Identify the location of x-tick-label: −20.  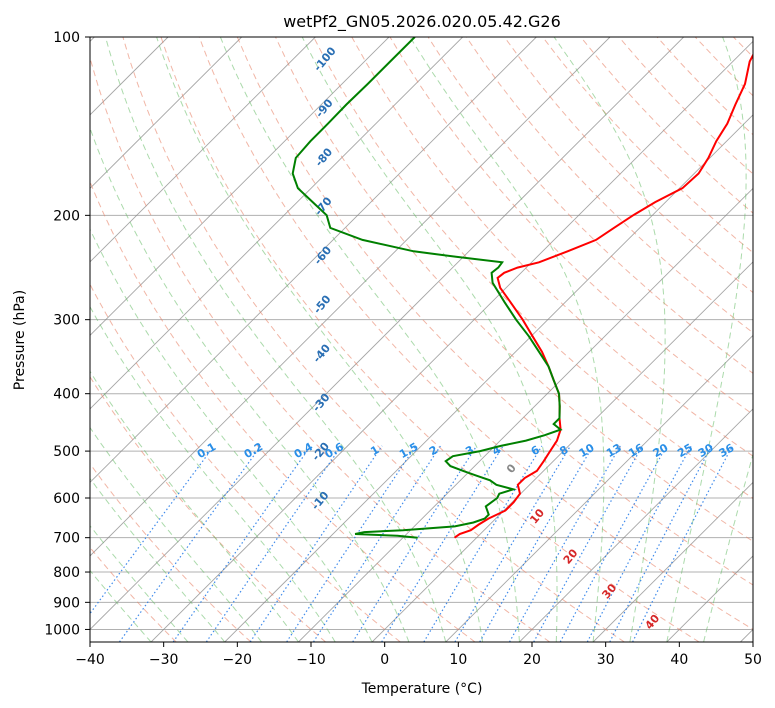
(238, 660).